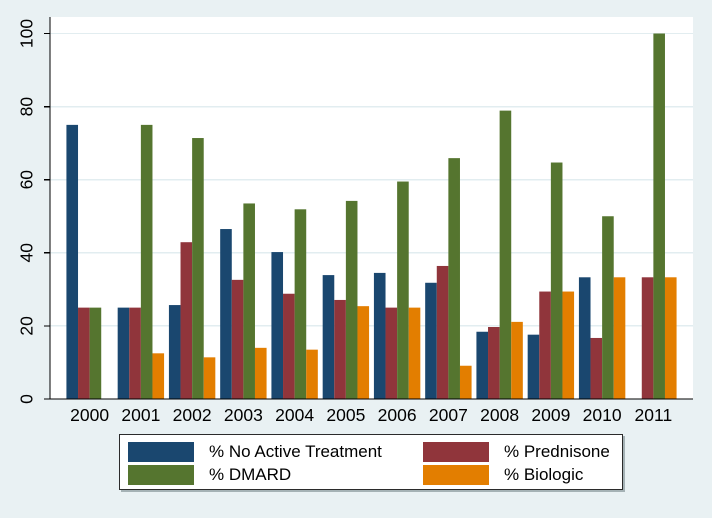  Describe the element at coordinates (442, 332) in the screenshot. I see `bar-2007-s1` at that location.